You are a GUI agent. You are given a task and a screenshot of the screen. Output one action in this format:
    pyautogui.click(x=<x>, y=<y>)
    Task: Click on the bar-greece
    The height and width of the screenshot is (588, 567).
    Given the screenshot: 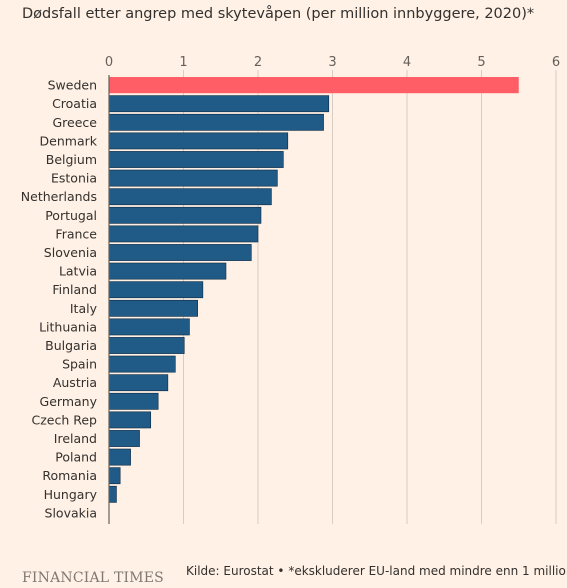 What is the action you would take?
    pyautogui.click(x=216, y=122)
    